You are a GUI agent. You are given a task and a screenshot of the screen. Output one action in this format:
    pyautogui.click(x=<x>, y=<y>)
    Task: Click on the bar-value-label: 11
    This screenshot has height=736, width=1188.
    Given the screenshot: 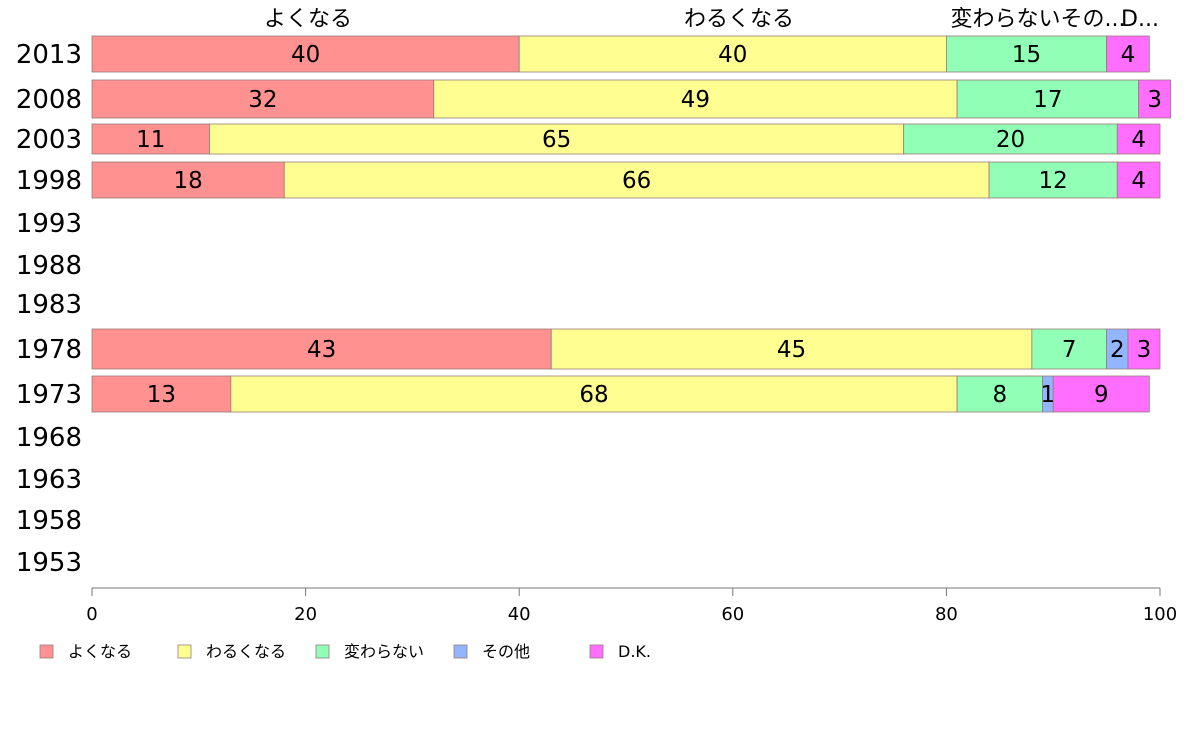 What is the action you would take?
    pyautogui.click(x=150, y=140)
    